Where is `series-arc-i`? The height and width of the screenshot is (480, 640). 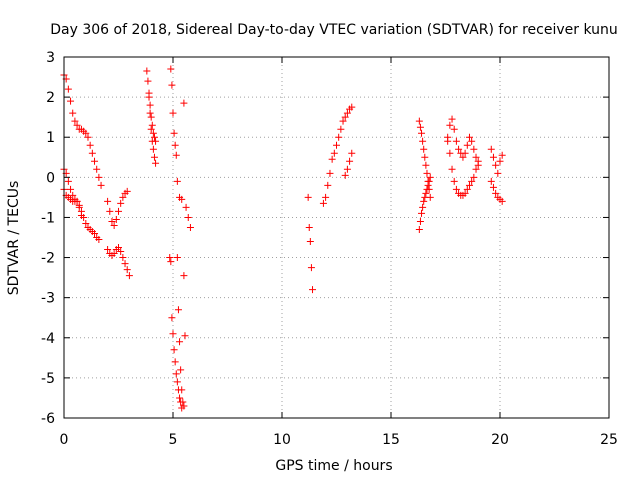
series-arc-i is located at coordinates (176, 333).